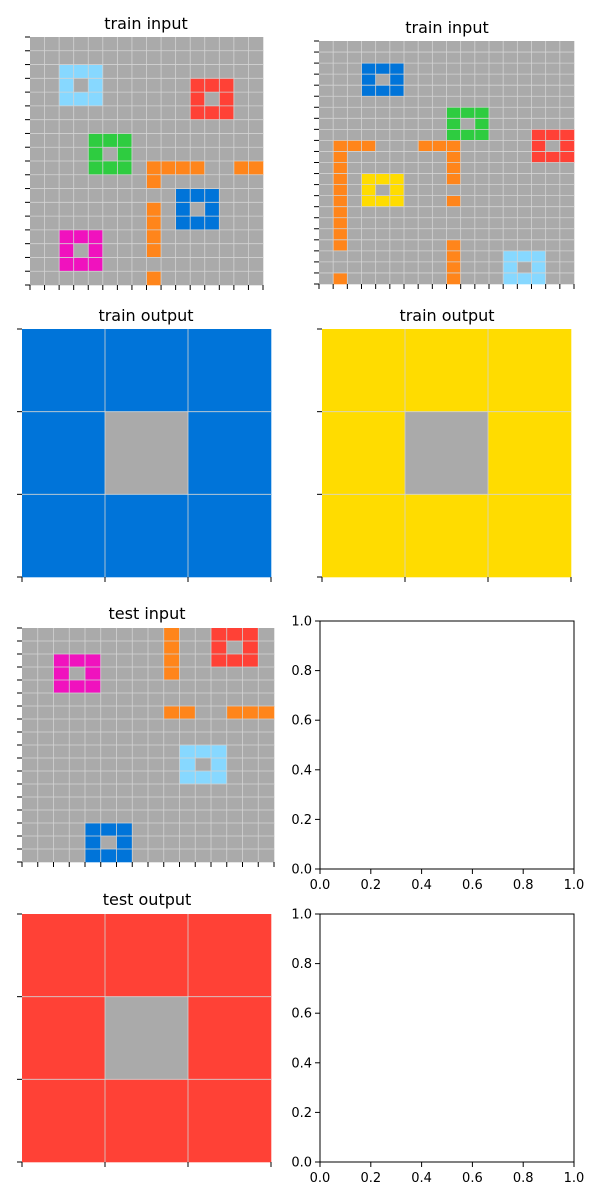 The height and width of the screenshot is (1200, 600). What do you see at coordinates (144, 1040) in the screenshot?
I see `test-output-grid` at bounding box center [144, 1040].